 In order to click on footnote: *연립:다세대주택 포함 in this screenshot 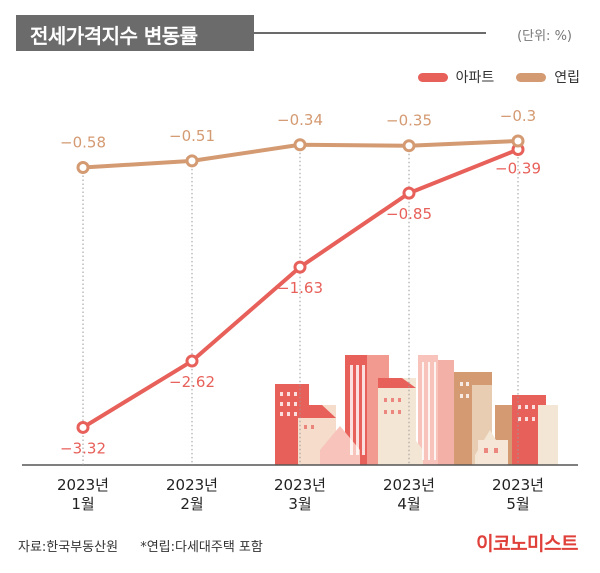, I will do `click(201, 547)`.